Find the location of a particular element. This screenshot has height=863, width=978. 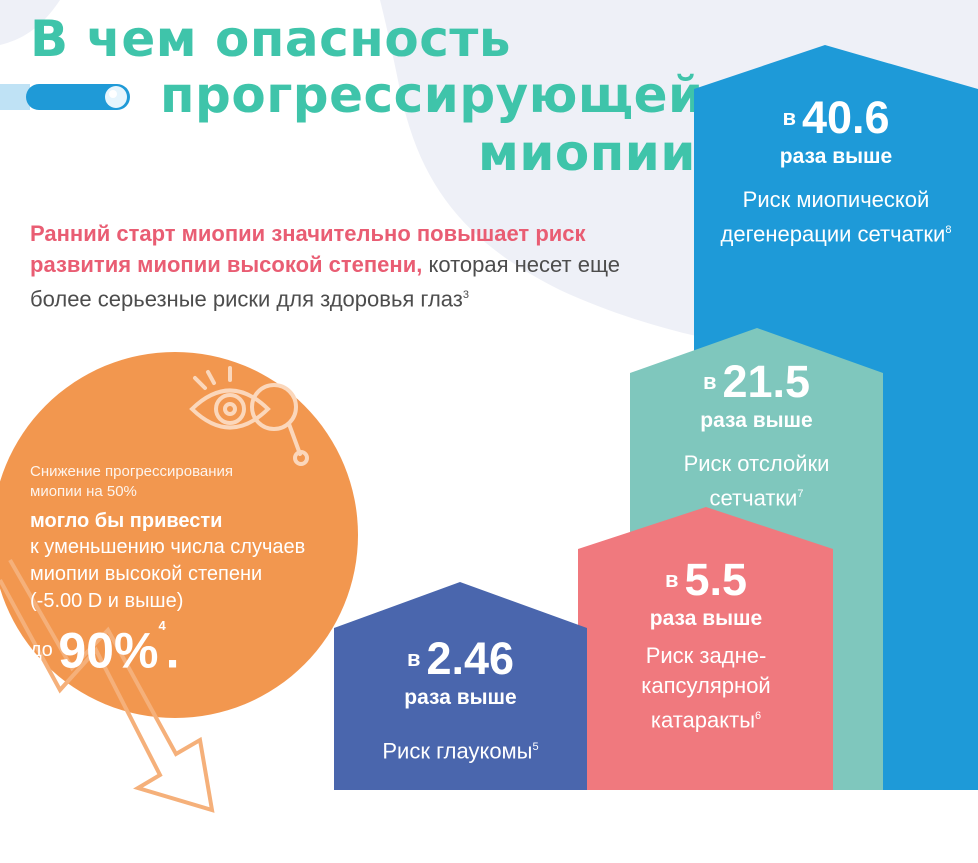

bar-glaucoma is located at coordinates (460, 686).